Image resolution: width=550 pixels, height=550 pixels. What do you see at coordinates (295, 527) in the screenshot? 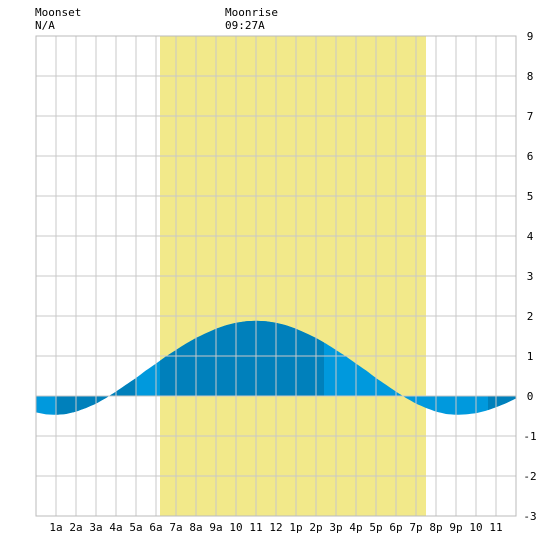
I see `x-tick-label: 1p` at bounding box center [295, 527].